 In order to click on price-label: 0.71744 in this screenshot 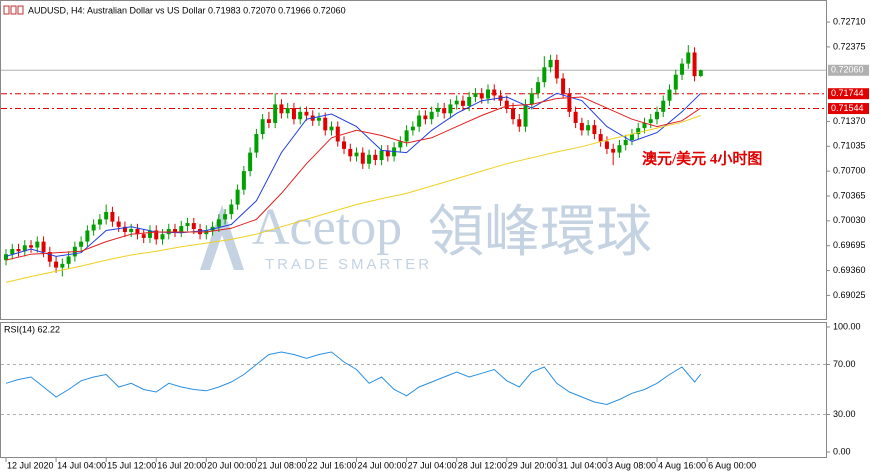, I will do `click(847, 93)`.